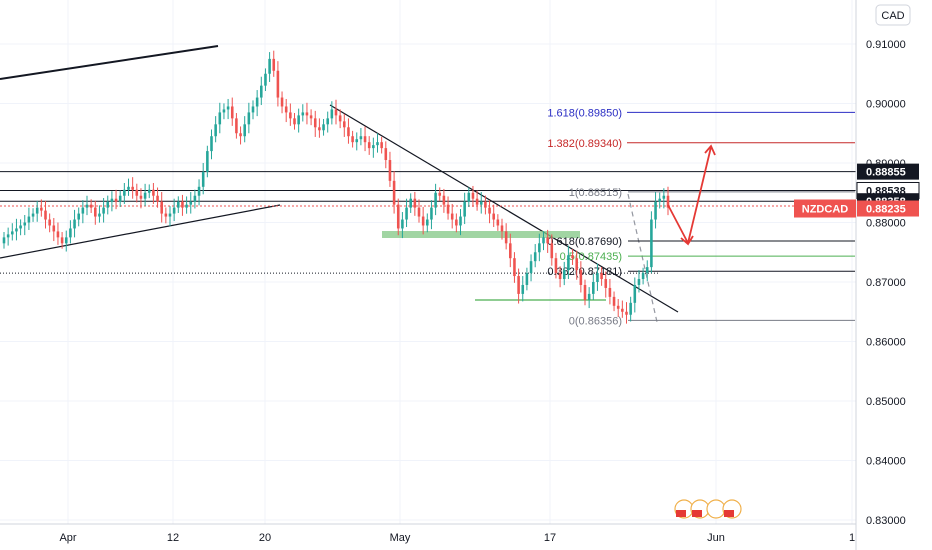  I want to click on y-tick-label: 0.87000, so click(886, 283).